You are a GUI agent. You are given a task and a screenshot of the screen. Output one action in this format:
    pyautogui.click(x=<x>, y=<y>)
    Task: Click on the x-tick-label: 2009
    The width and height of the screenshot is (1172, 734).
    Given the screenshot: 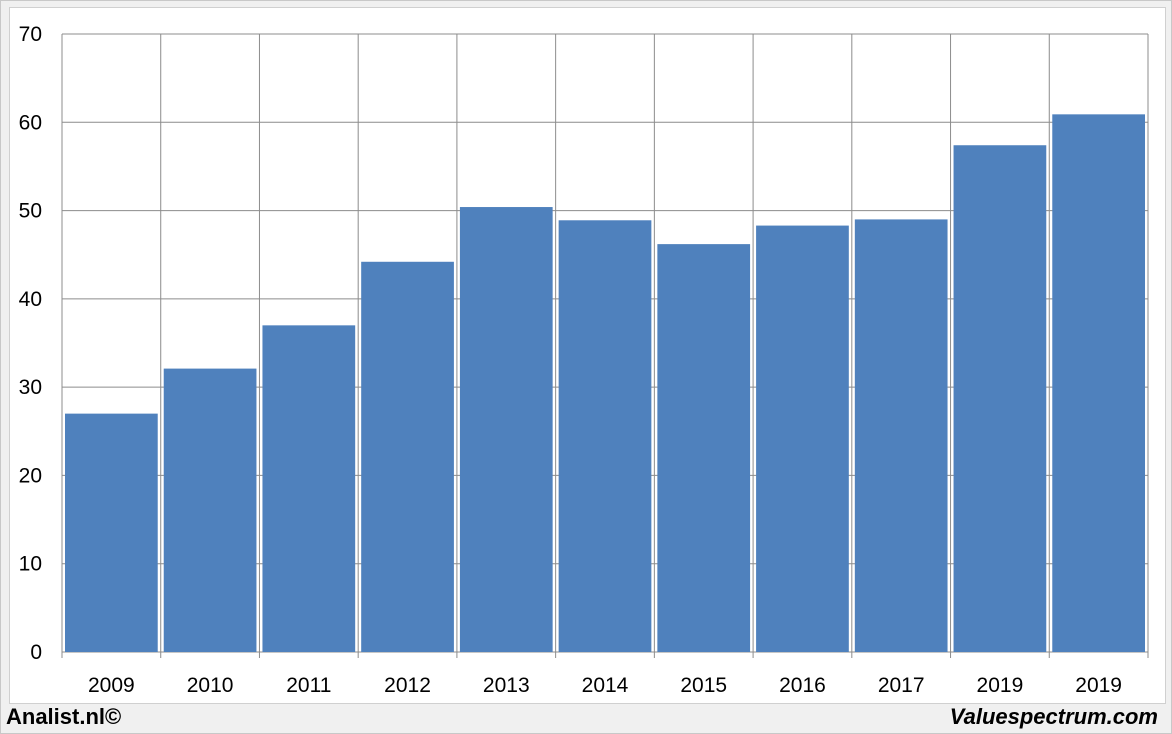 What is the action you would take?
    pyautogui.click(x=111, y=685)
    